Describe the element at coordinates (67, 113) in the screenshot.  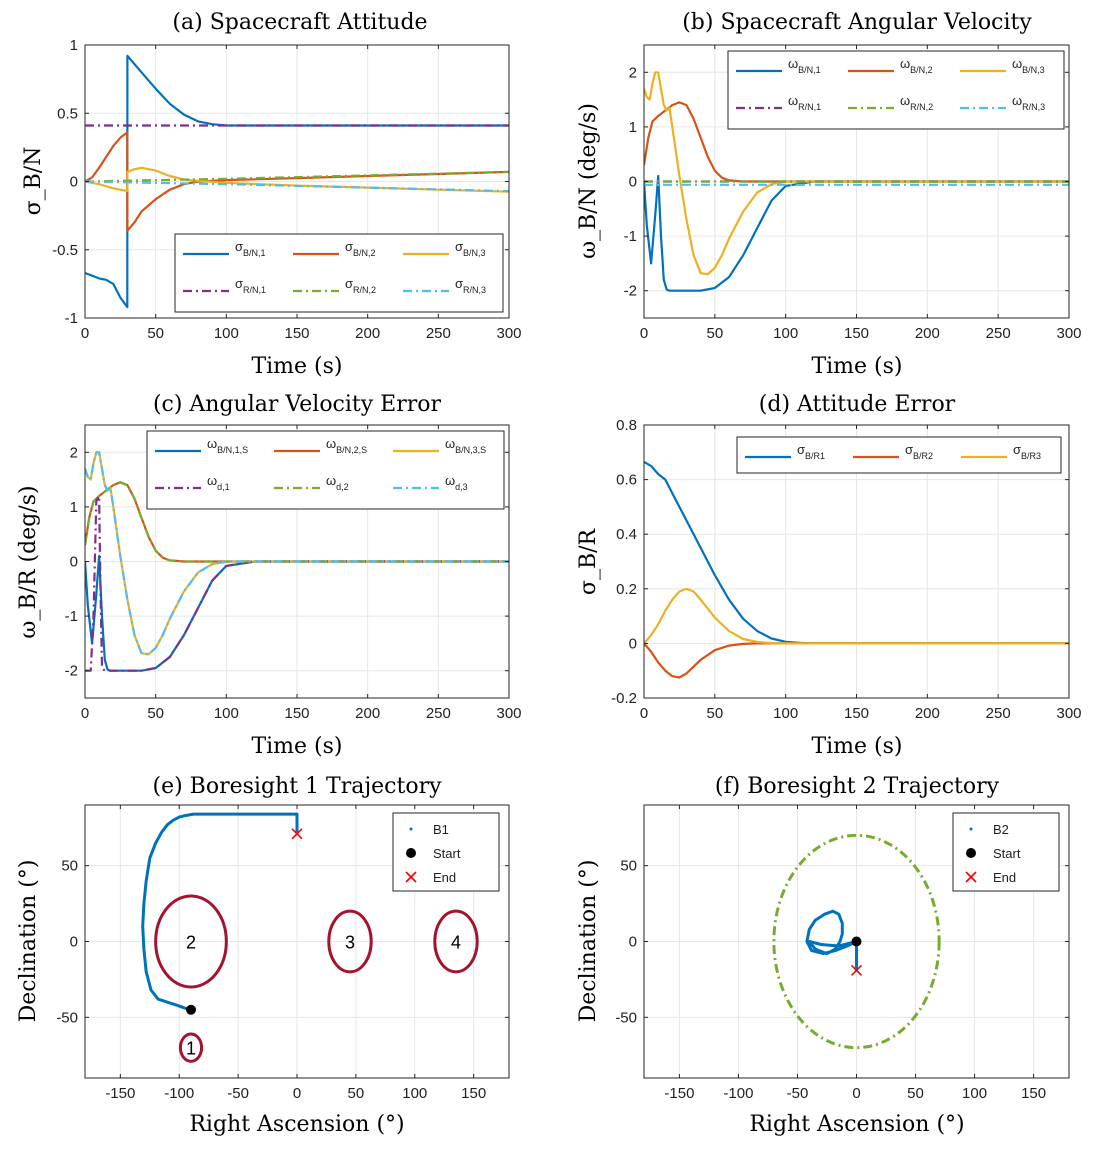
I see `y-tick-label: 0.5` at that location.